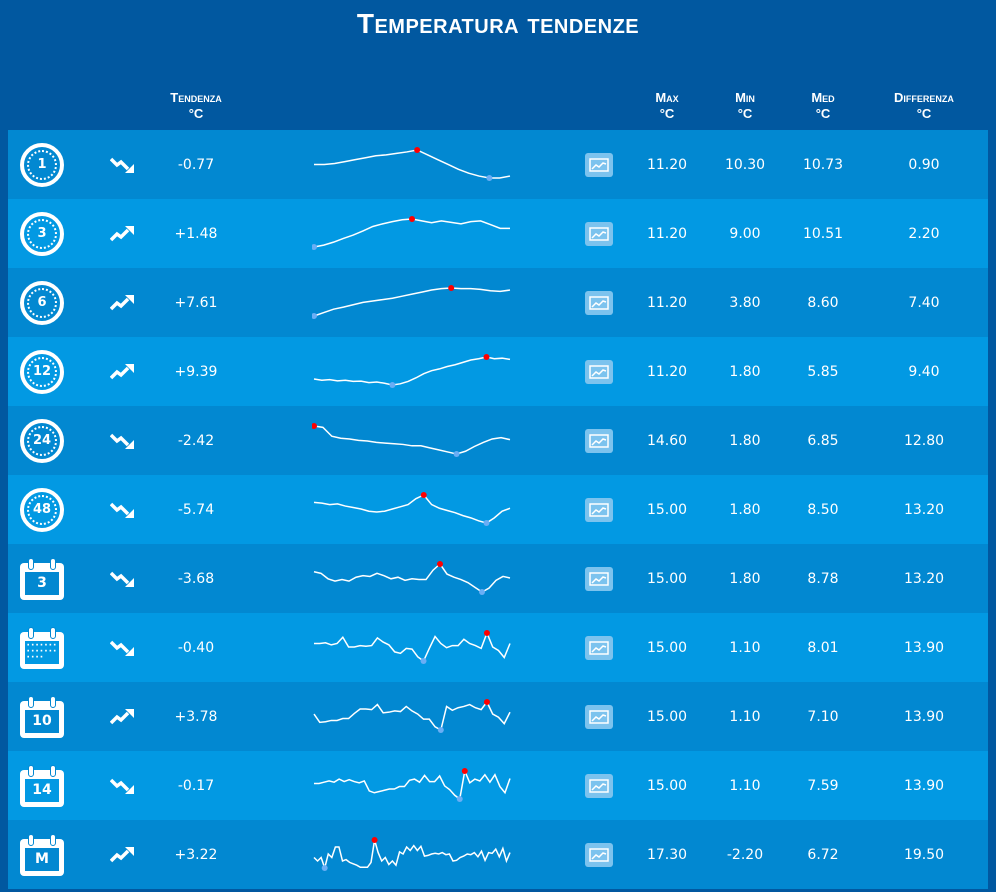  Describe the element at coordinates (196, 578) in the screenshot. I see `tendenza-value: -3.68` at that location.